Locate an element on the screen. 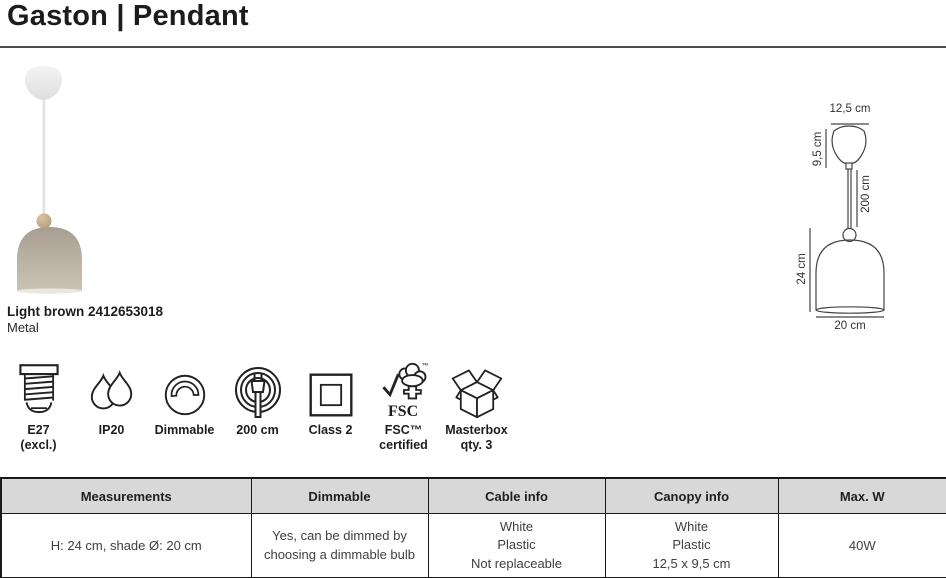 This screenshot has height=578, width=946. cell-canopy-info: White Plastic 12,5 x 9,5 cm is located at coordinates (691, 545).